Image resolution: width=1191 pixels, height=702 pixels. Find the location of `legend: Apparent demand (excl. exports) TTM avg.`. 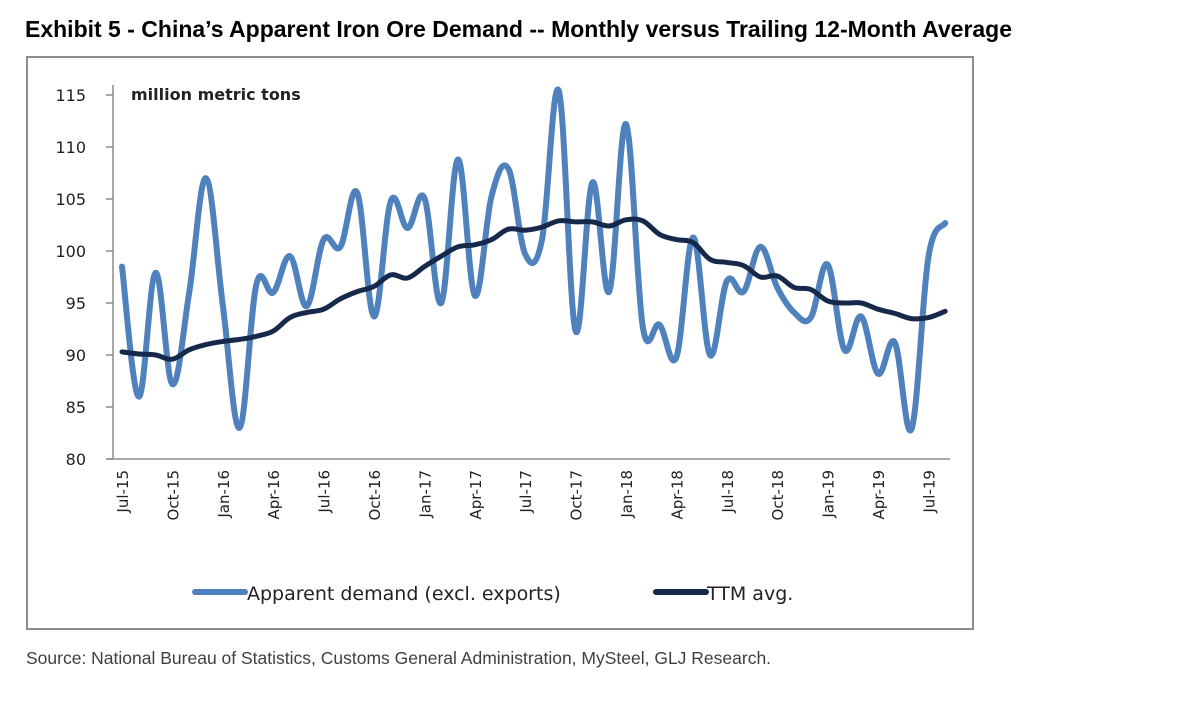

legend: Apparent demand (excl. exports) TTM avg. is located at coordinates (492, 594).